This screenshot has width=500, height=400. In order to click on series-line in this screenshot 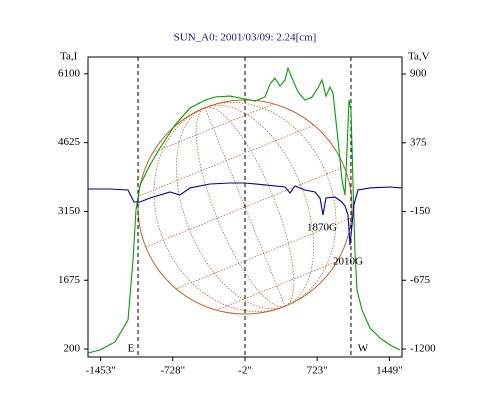, I will do `click(245, 214)`.